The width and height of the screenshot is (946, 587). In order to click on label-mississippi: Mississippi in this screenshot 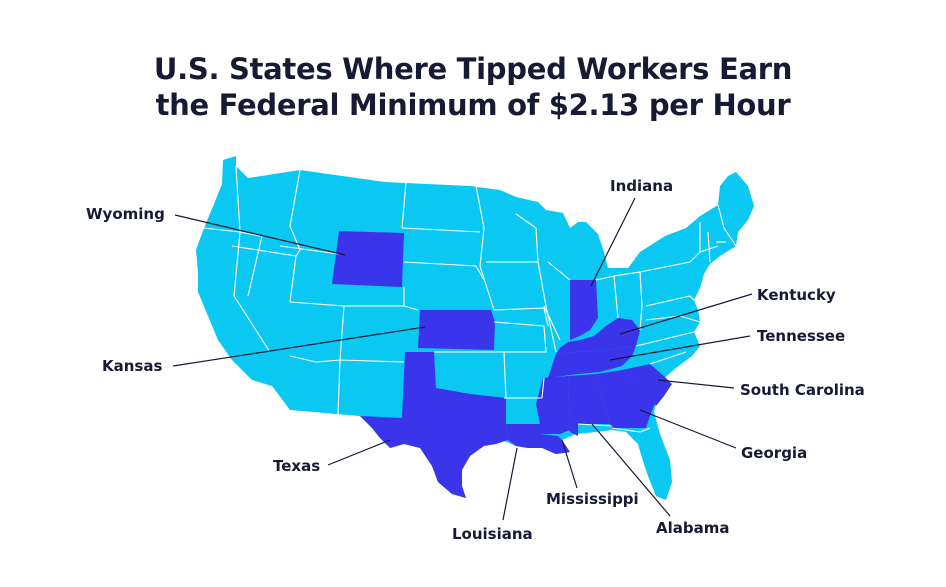, I will do `click(592, 499)`.